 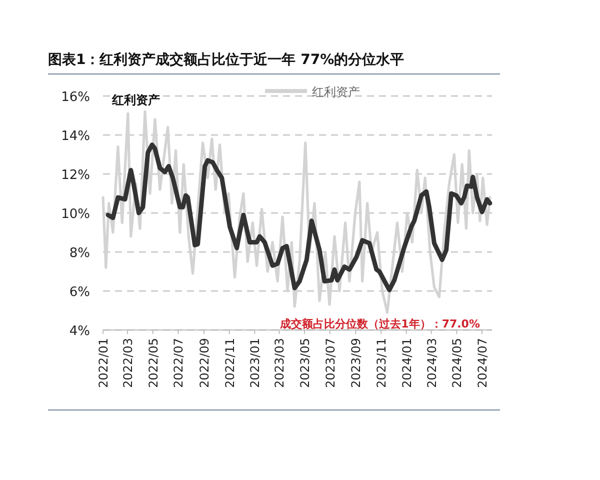 I want to click on x-tick-label: 2022/03, so click(x=128, y=363).